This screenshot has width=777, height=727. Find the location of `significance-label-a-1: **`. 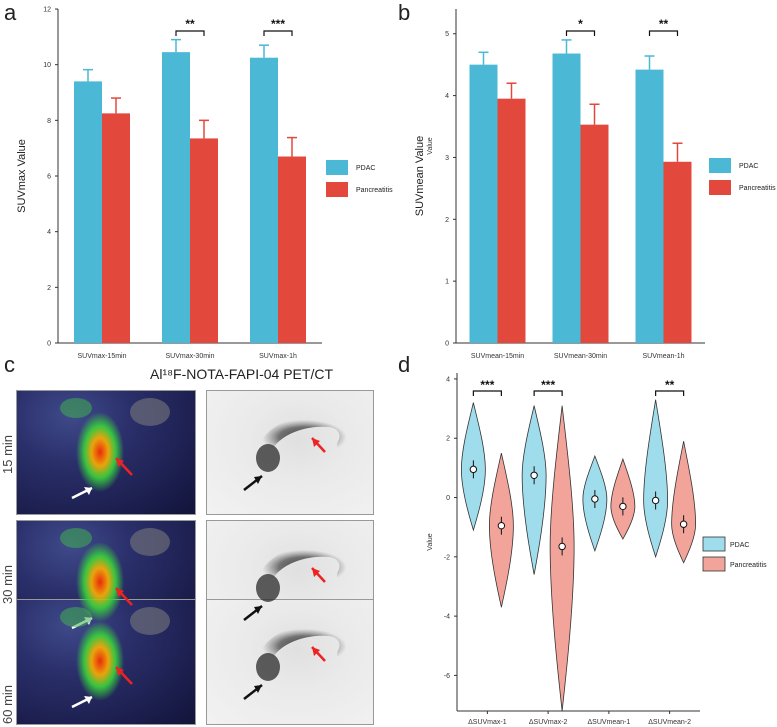

significance-label-a-1: ** is located at coordinates (190, 24).